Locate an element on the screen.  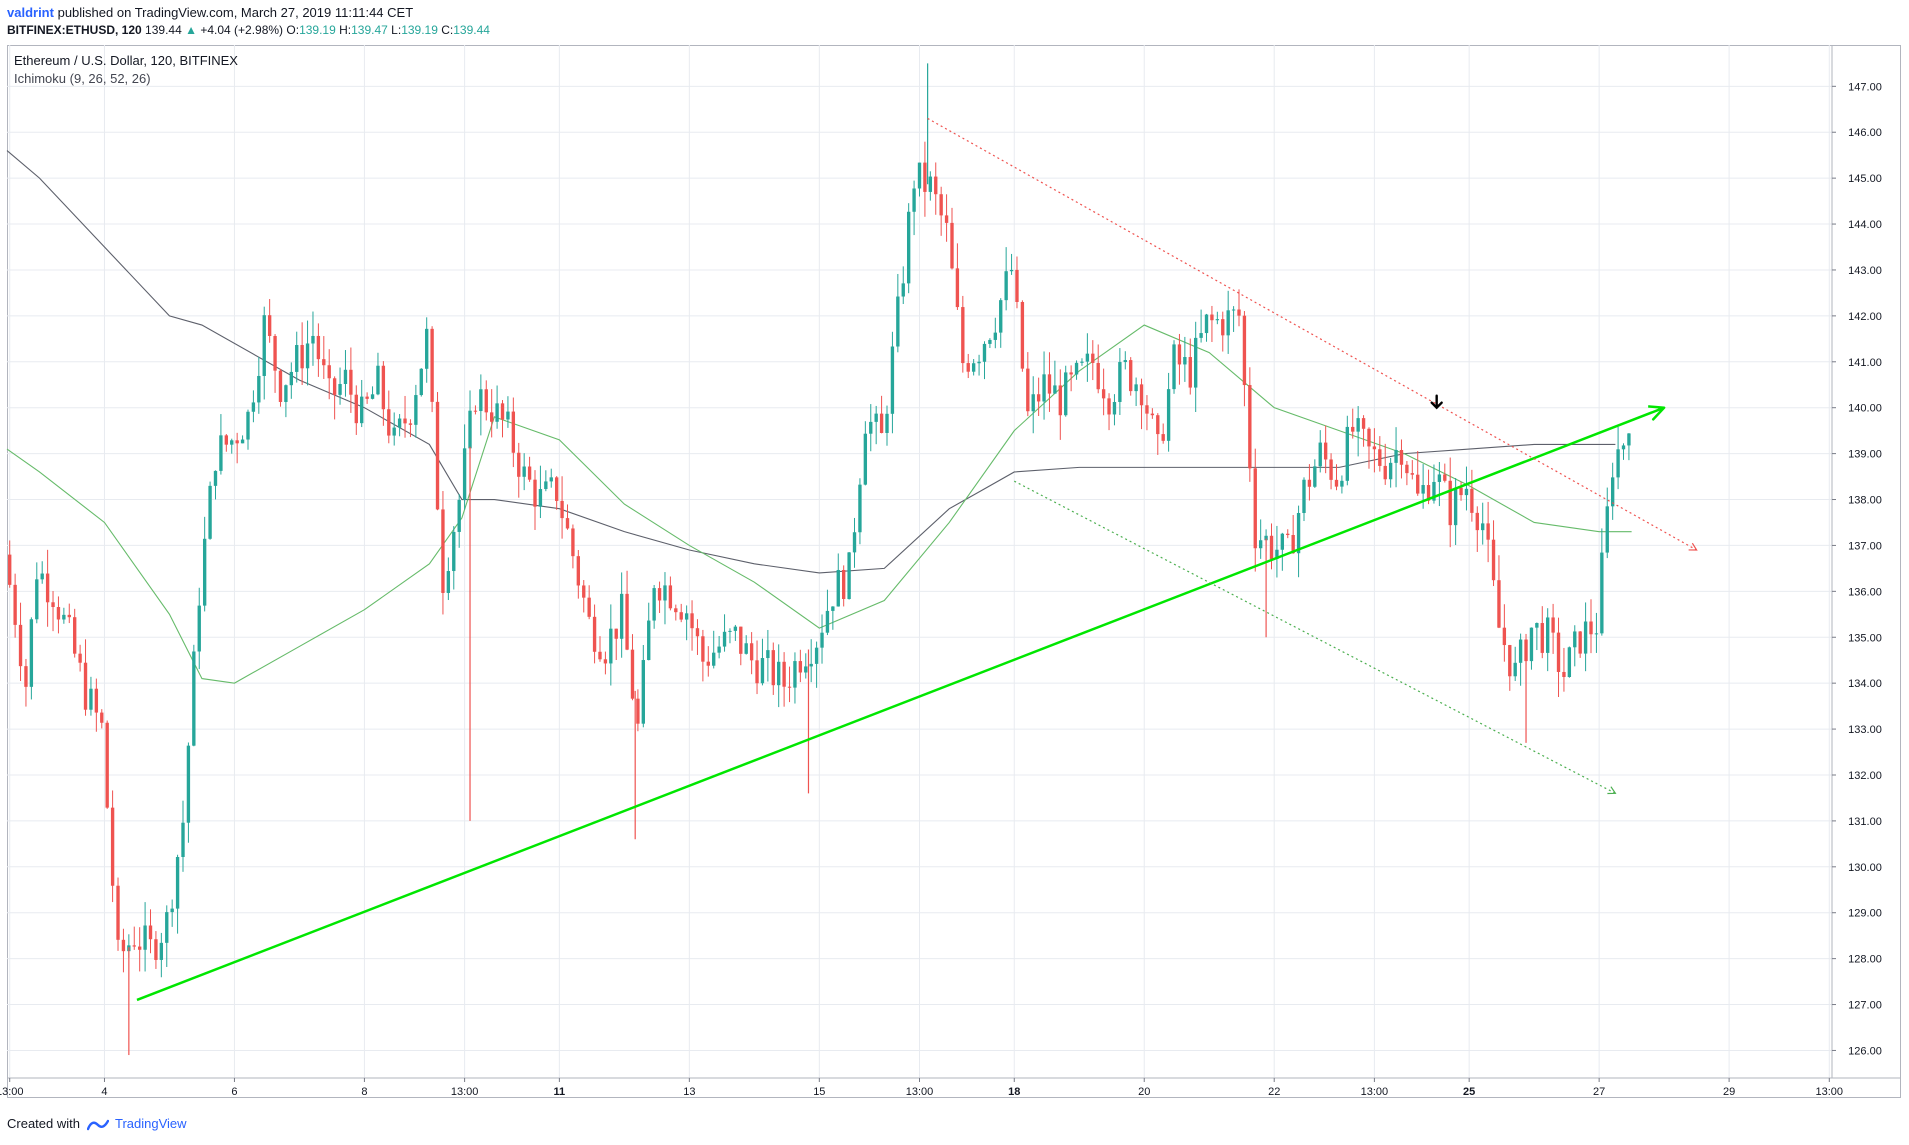
price-tick-label: 147.00 is located at coordinates (1865, 87).